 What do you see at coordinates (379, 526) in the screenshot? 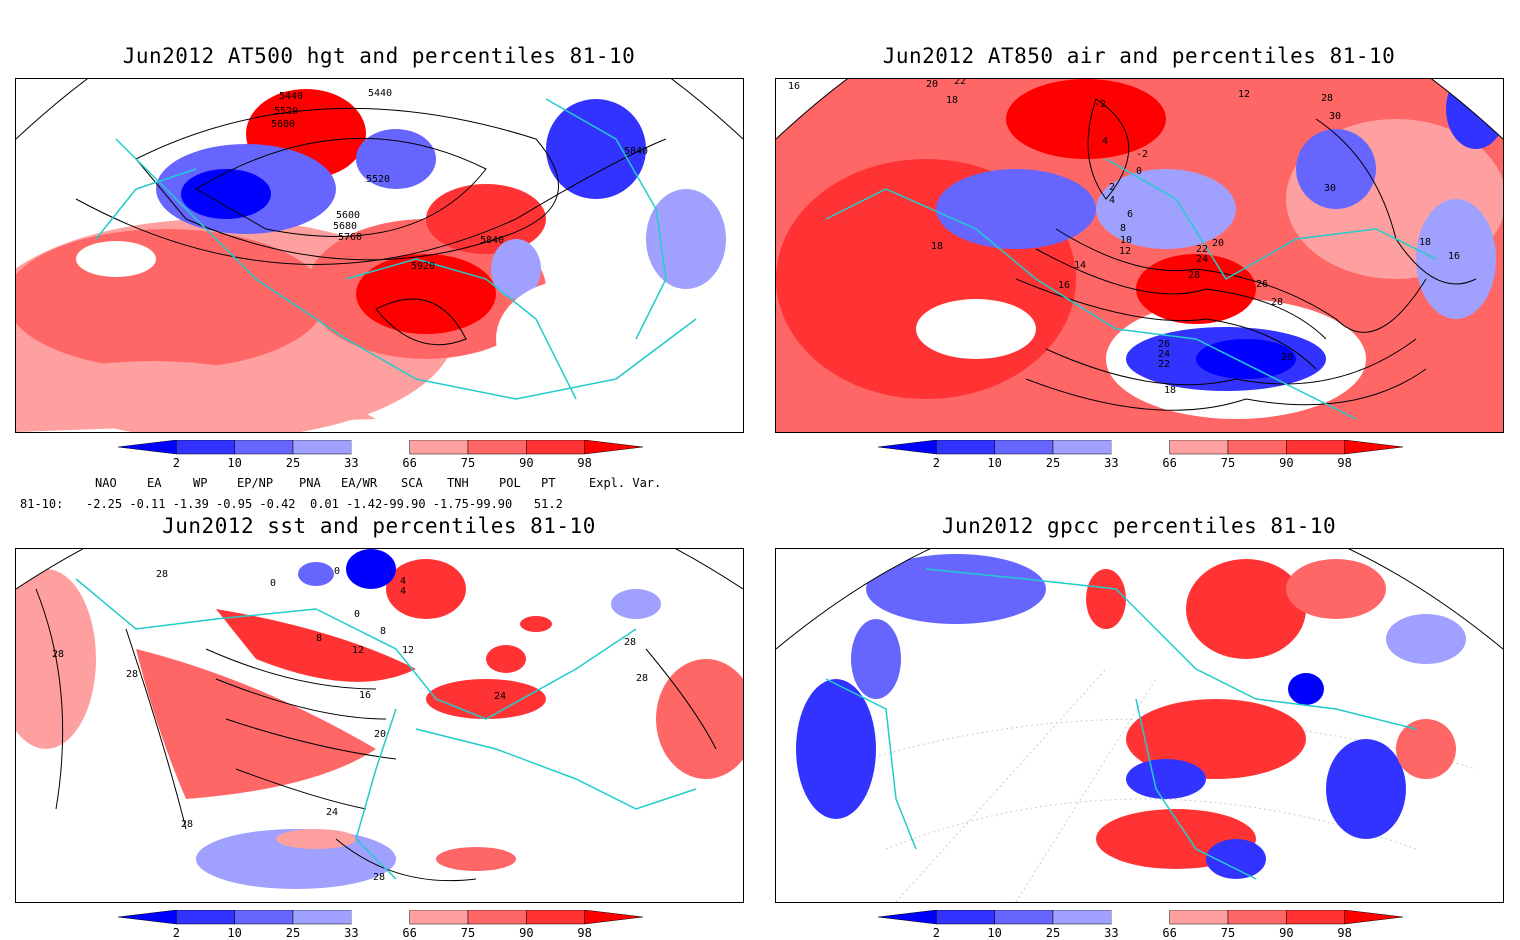
I see `panel-title-sst: Jun2012 sst and percentiles 81-10` at bounding box center [379, 526].